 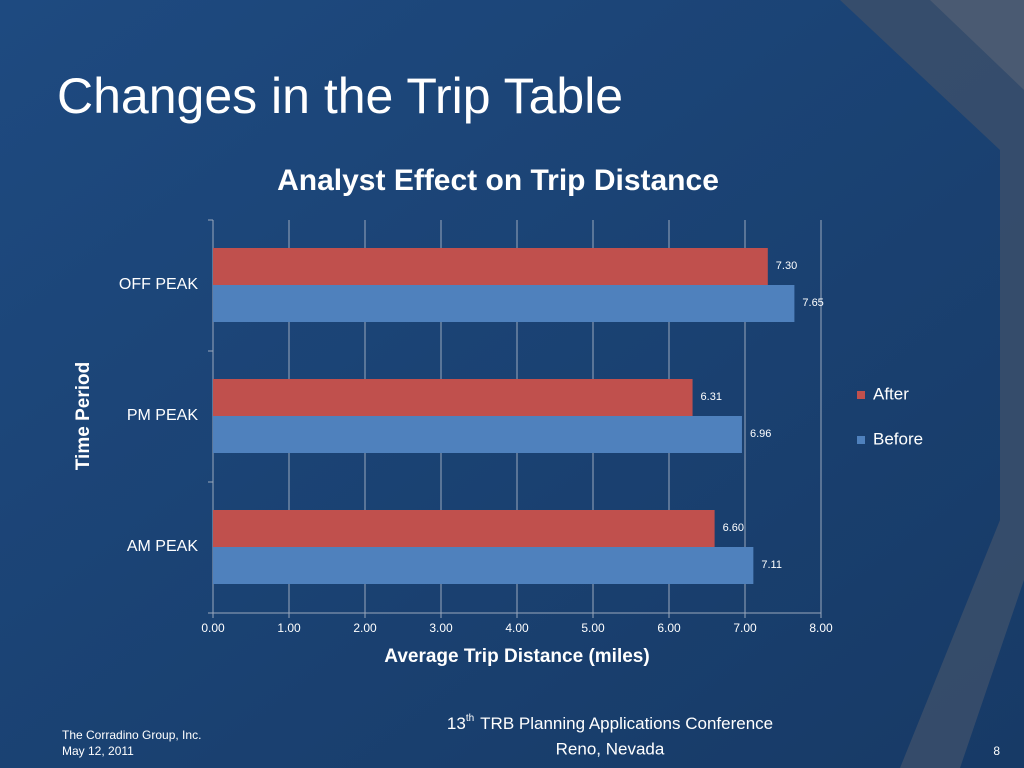 I want to click on x-tick-label: 6.00, so click(x=669, y=628).